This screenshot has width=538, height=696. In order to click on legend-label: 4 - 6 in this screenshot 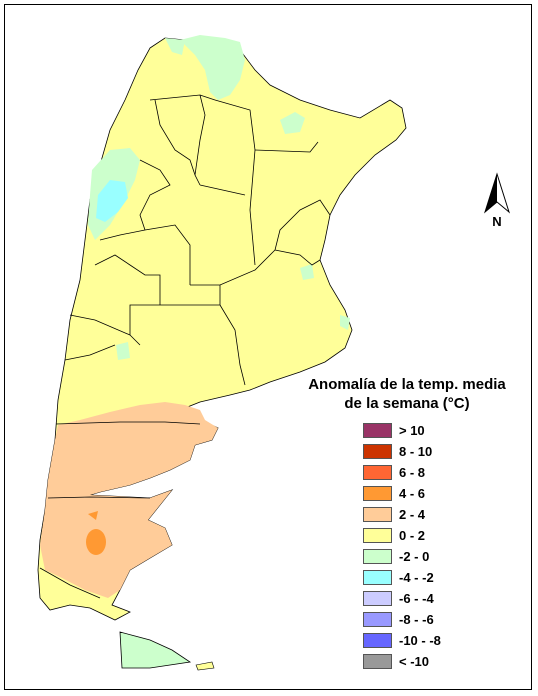, I will do `click(412, 493)`.